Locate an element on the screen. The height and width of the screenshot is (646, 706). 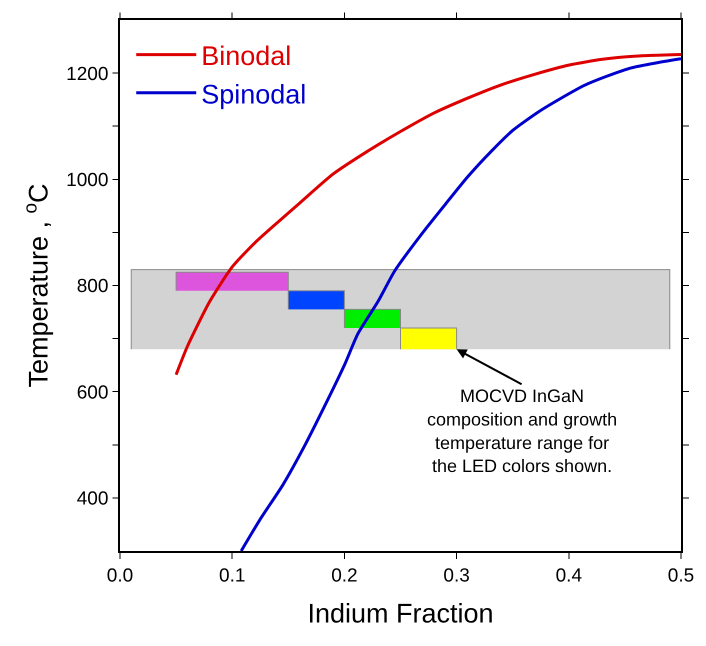
y-tick-label: 1000 is located at coordinates (87, 180).